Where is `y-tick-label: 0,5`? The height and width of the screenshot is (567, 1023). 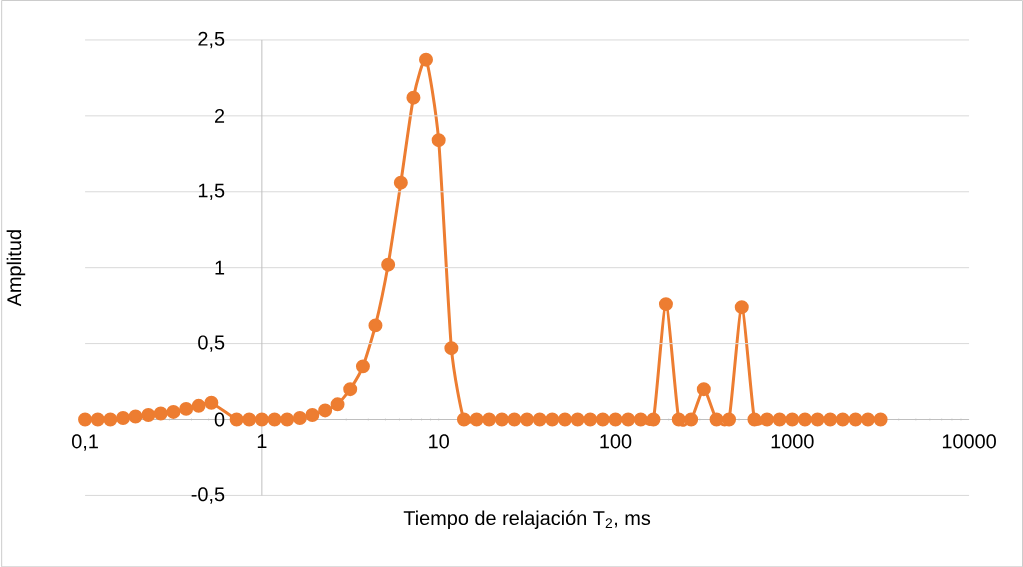 y-tick-label: 0,5 is located at coordinates (211, 343).